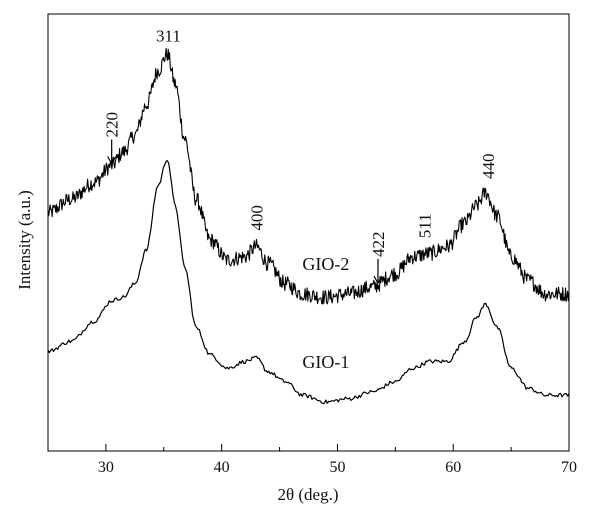 Image resolution: width=600 pixels, height=530 pixels. I want to click on y-axis-title: Intensity (a.u.), so click(24, 240).